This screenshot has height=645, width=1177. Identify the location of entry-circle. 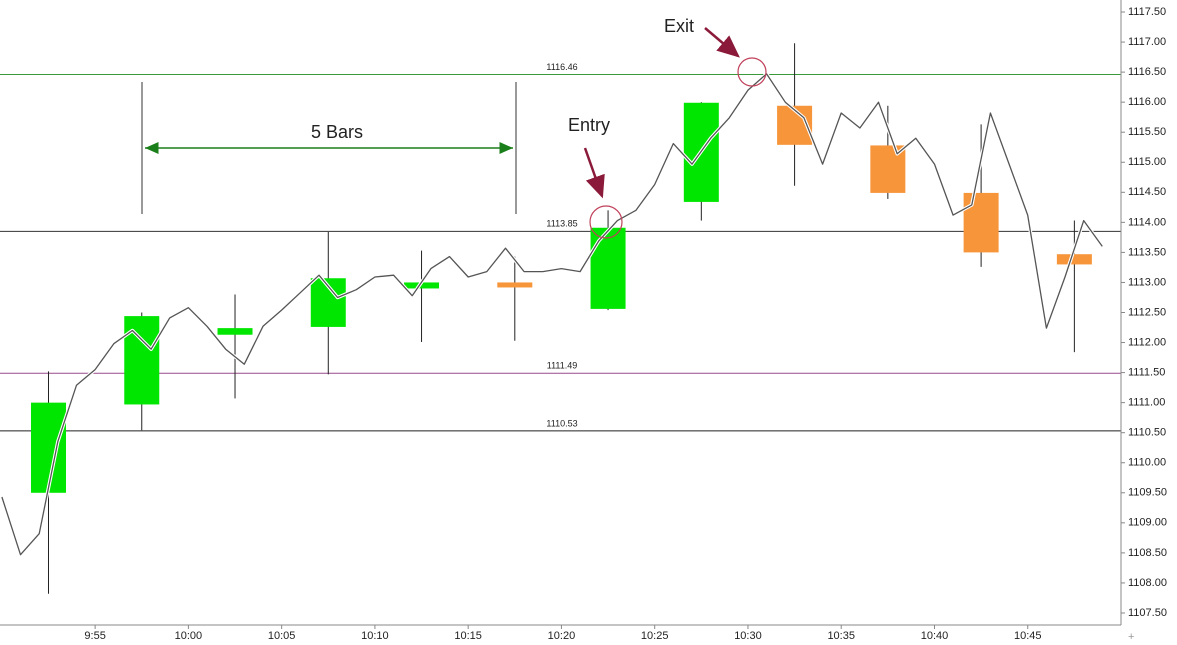
(606, 222).